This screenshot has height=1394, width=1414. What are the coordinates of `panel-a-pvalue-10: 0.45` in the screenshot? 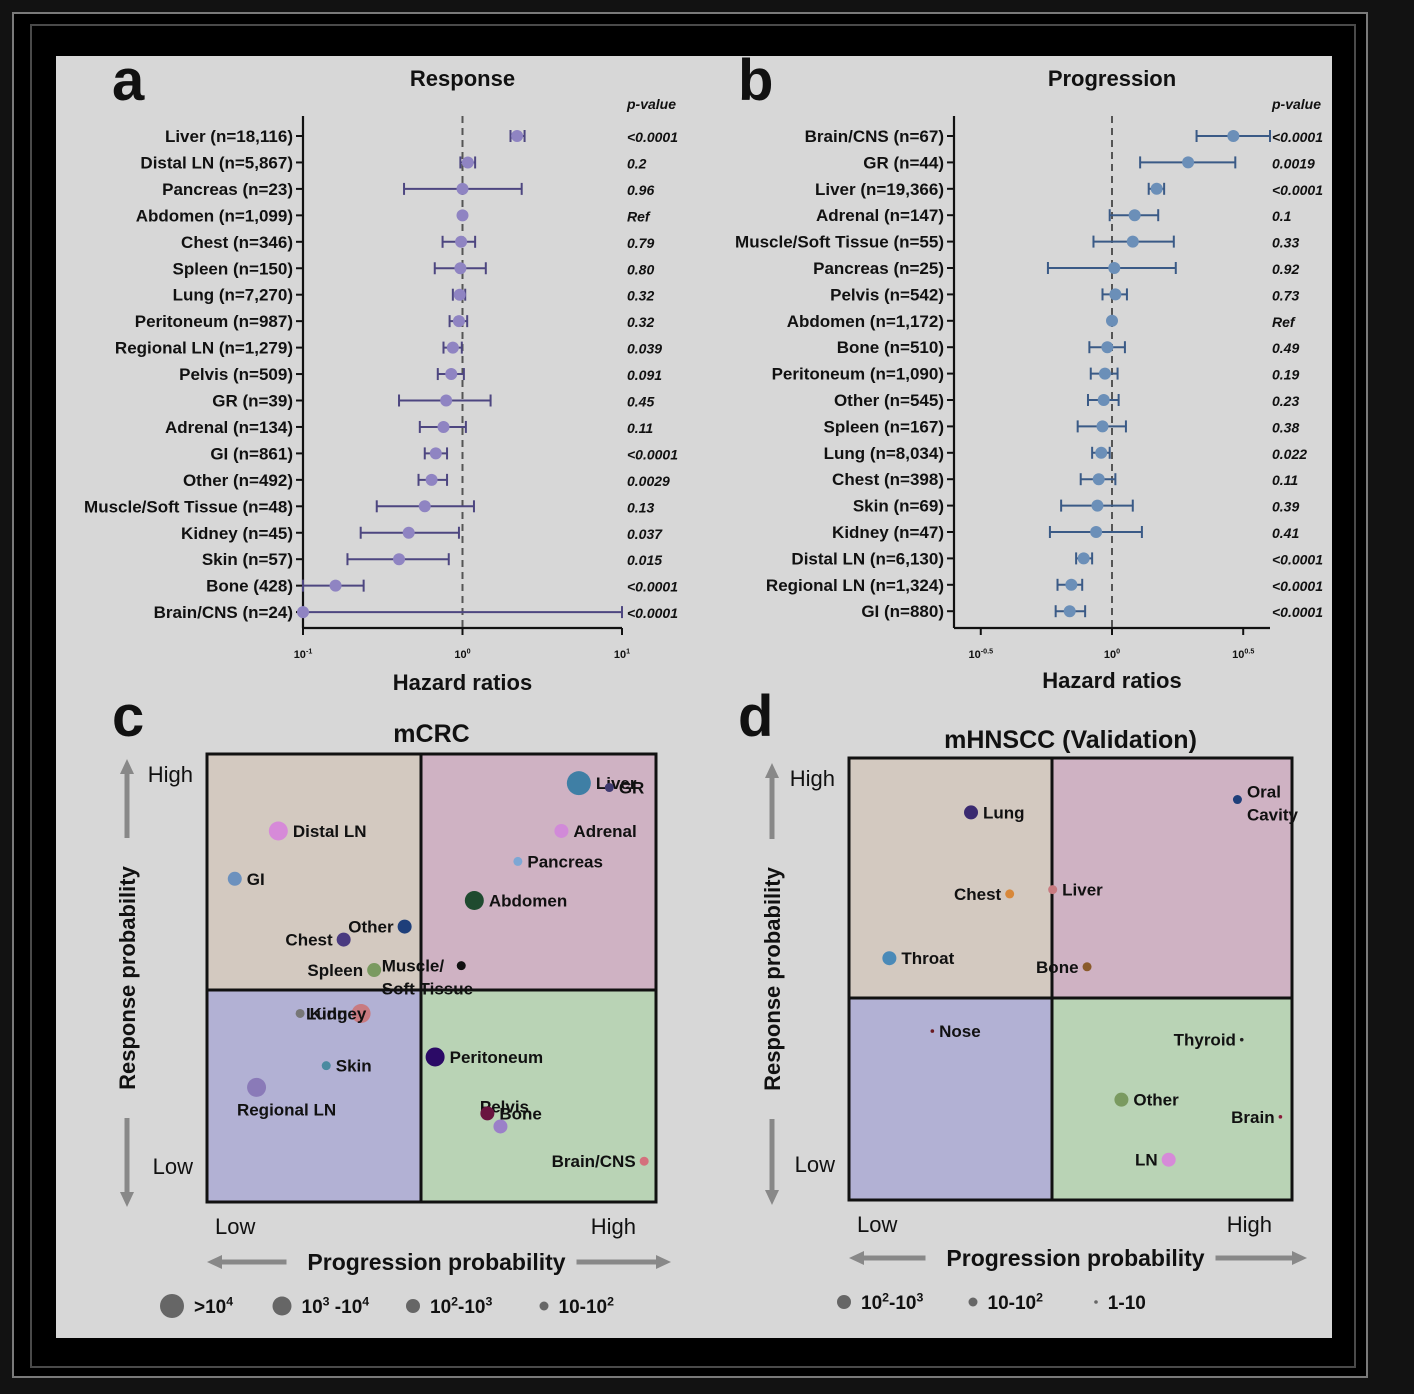 It's located at (640, 402).